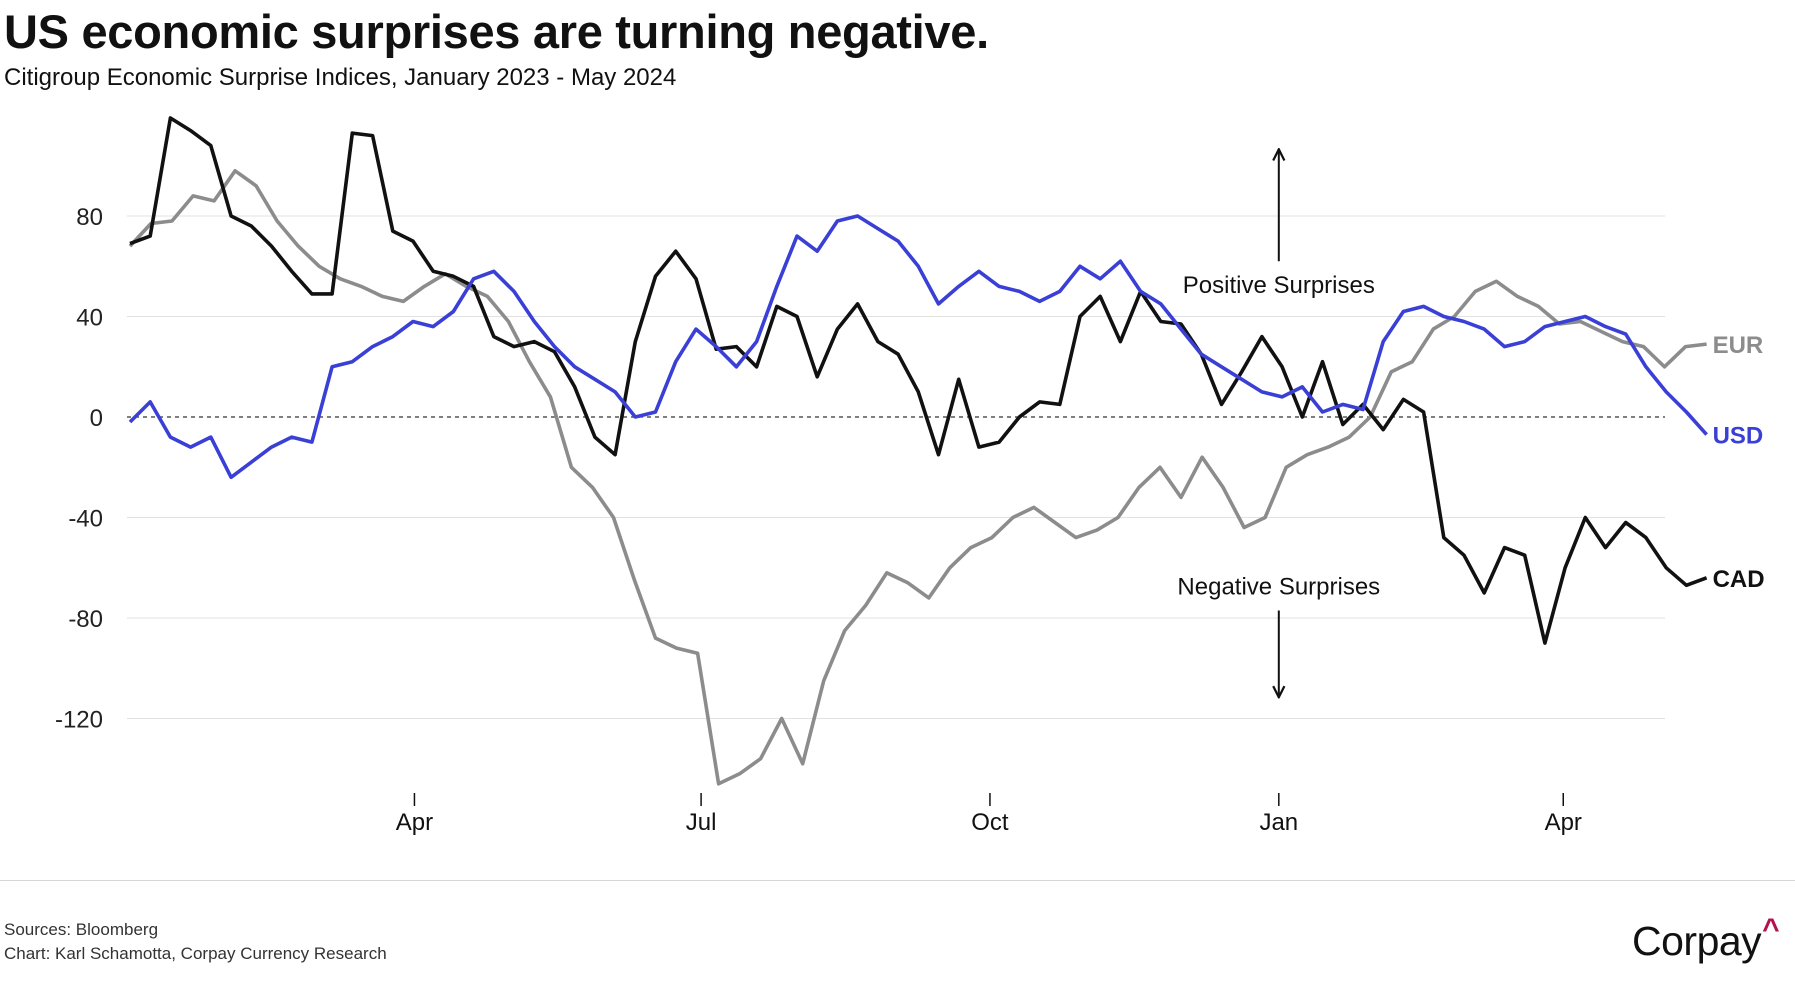 This screenshot has height=1000, width=1795. Describe the element at coordinates (89, 318) in the screenshot. I see `y-tick-label: 40` at that location.